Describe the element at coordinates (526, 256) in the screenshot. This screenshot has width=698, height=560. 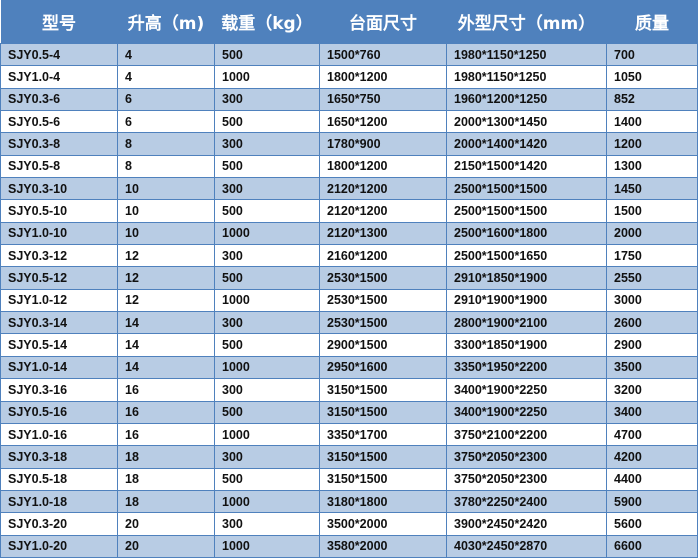
I see `cell-overall-size: 2500*1500*1650` at that location.